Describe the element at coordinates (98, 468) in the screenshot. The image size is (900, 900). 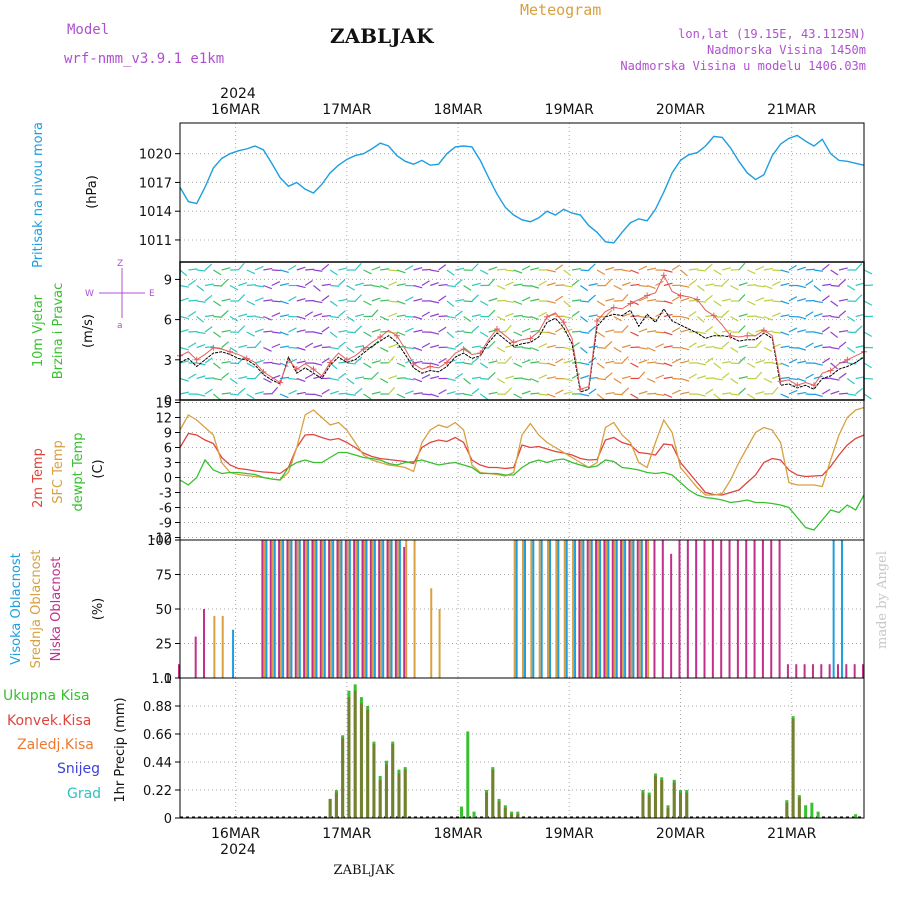
I see `temp-unit: (C)` at that location.